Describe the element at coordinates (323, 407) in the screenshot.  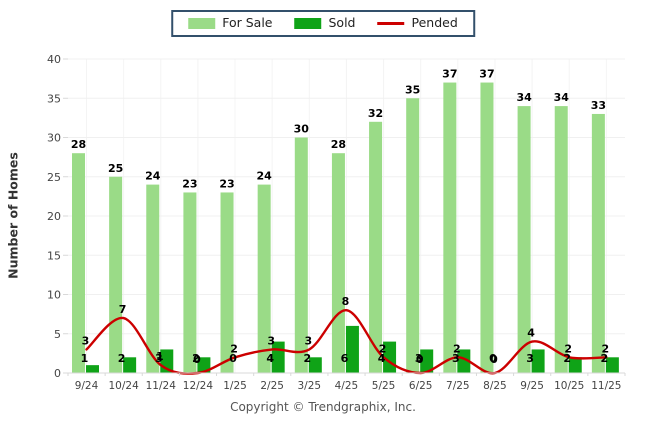
I see `copyright-text: Copyright © Trendgraphix, Inc.` at that location.